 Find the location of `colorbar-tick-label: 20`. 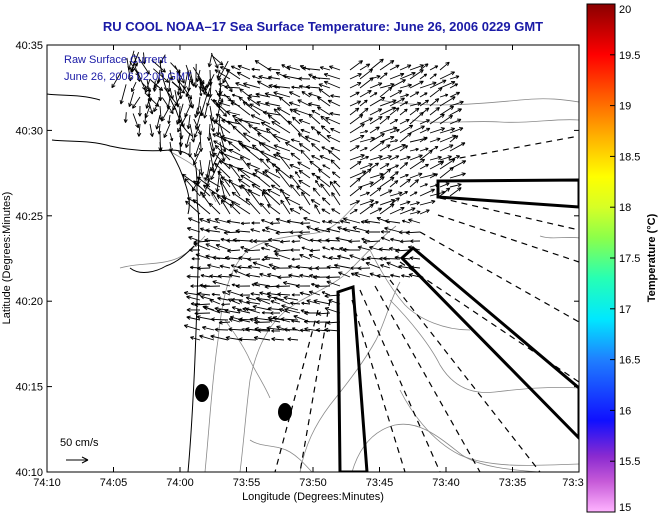

colorbar-tick-label: 20 is located at coordinates (625, 10).